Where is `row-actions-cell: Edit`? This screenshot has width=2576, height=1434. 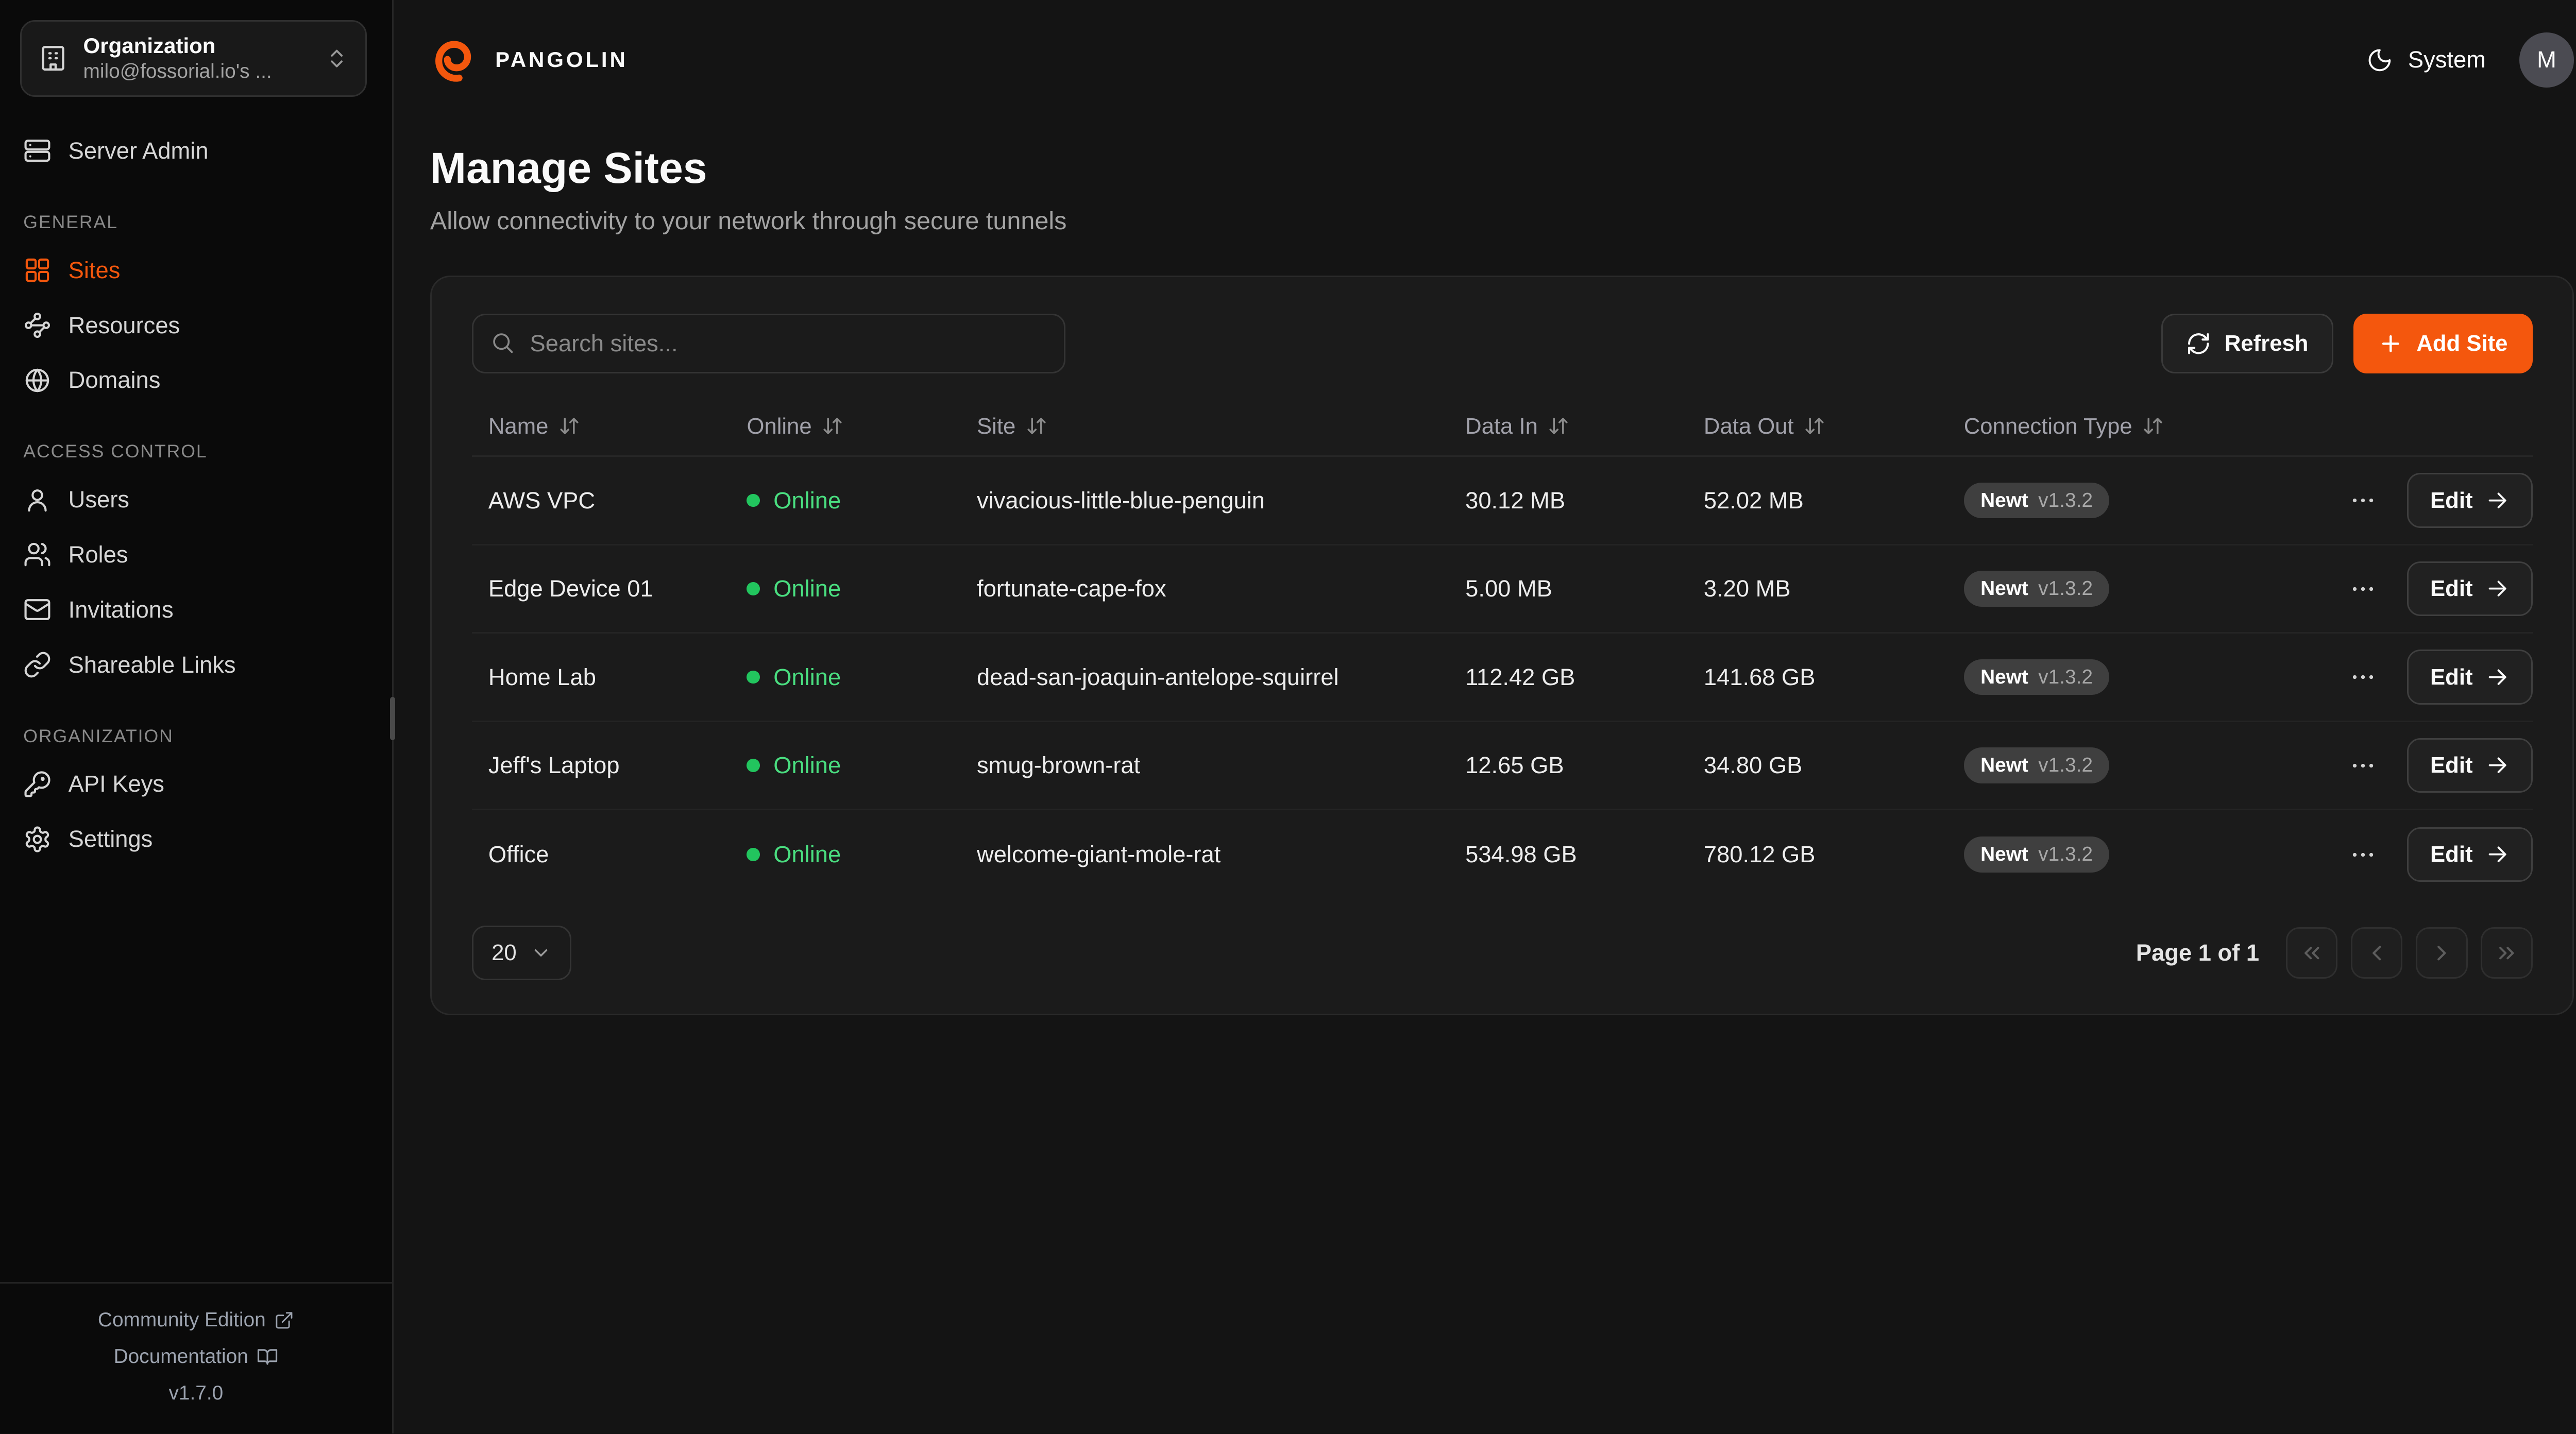 row-actions-cell: Edit is located at coordinates (2442, 677).